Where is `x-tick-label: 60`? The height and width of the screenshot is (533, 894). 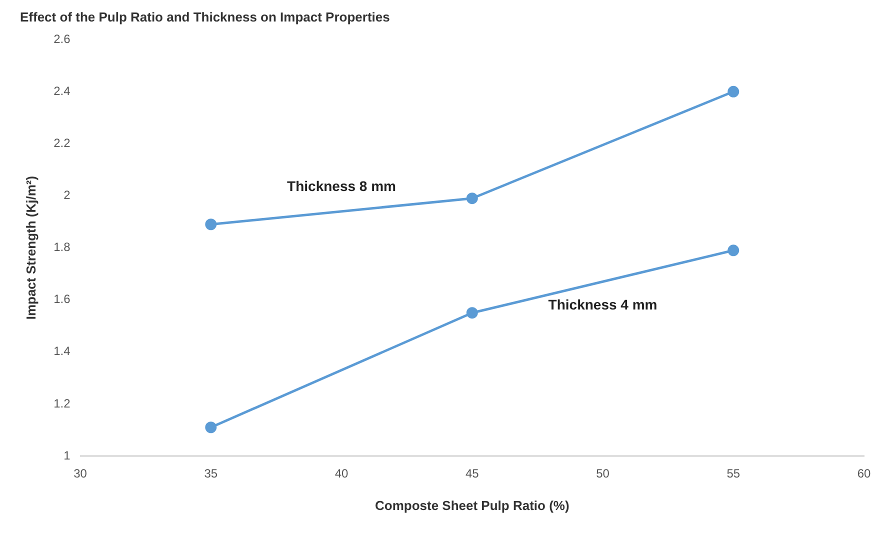
x-tick-label: 60 is located at coordinates (864, 473).